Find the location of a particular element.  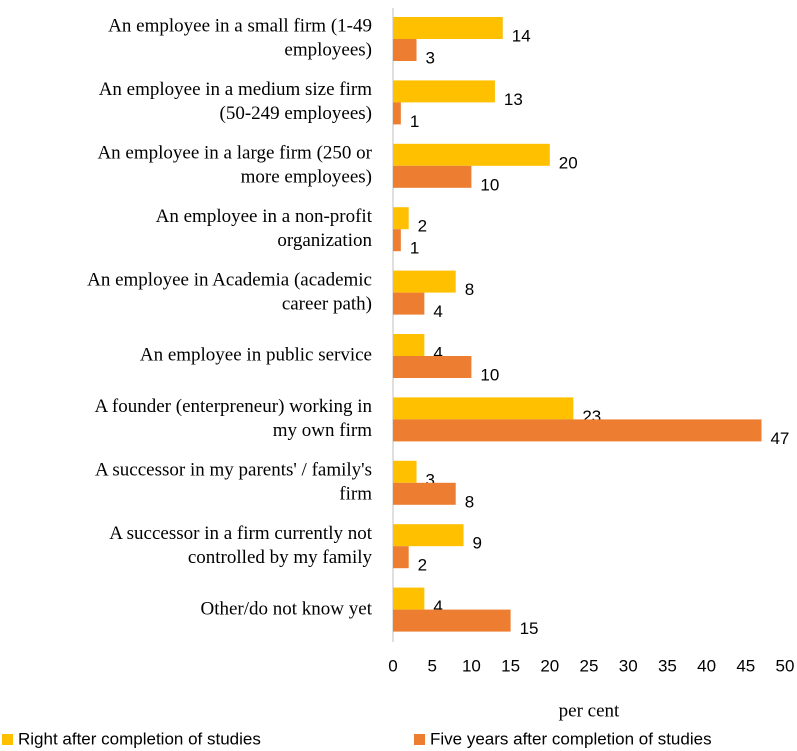

category-label-line: organization is located at coordinates (324, 240).